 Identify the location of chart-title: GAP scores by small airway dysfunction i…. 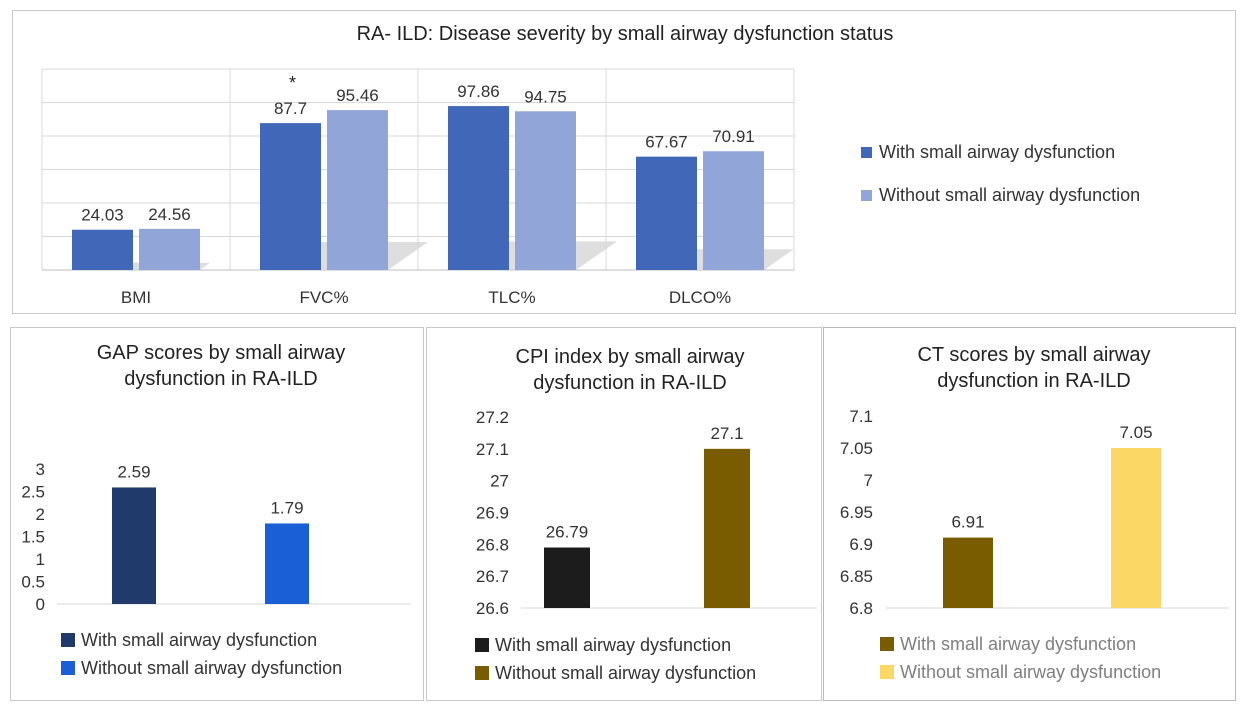
(221, 366).